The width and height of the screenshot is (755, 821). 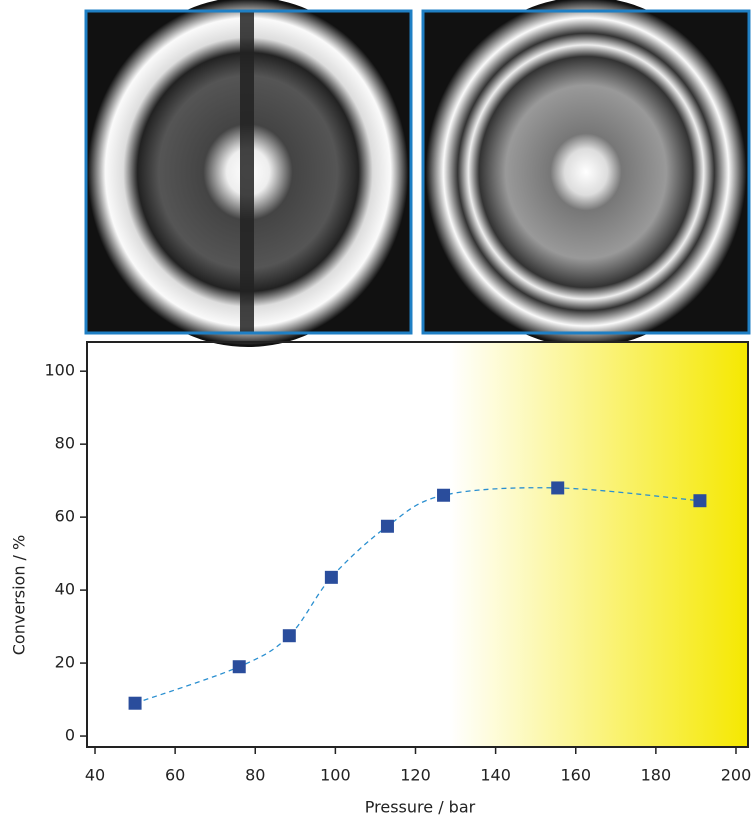 I want to click on y-tick-label: 40, so click(x=65, y=589).